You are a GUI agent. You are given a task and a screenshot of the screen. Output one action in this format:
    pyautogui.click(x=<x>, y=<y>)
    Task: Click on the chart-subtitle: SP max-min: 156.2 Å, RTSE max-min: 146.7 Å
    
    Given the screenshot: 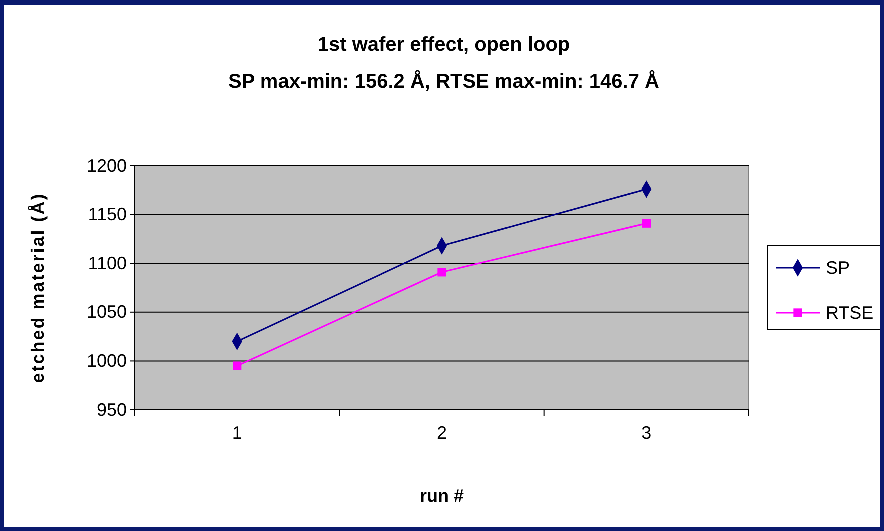 What is the action you would take?
    pyautogui.click(x=444, y=81)
    